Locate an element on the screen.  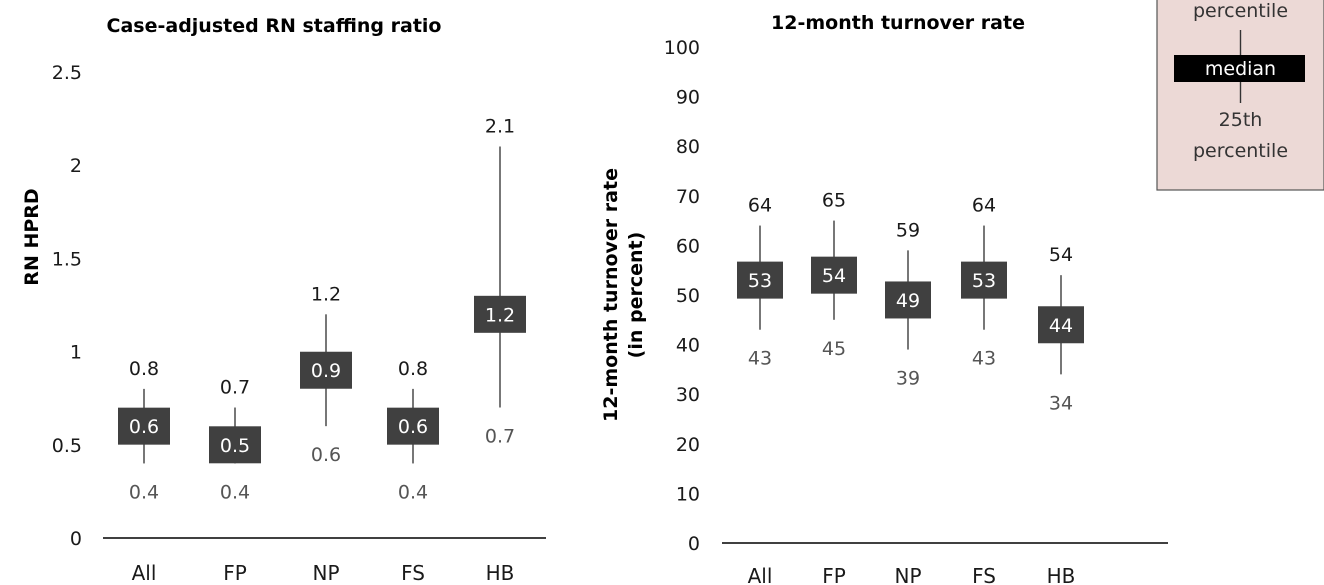
legend-p75-label: percentile is located at coordinates (1240, 11).